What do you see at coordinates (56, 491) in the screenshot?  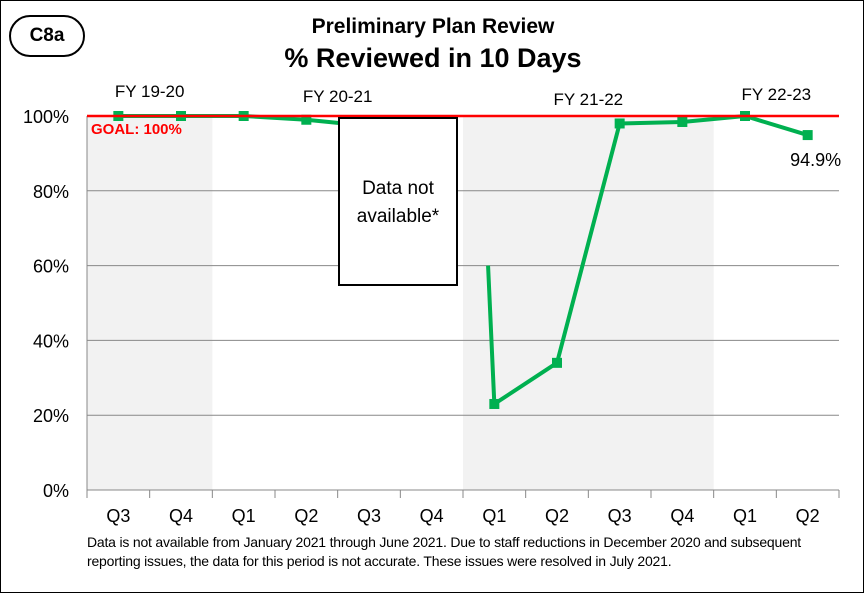 I see `y-tick-label: 0%` at bounding box center [56, 491].